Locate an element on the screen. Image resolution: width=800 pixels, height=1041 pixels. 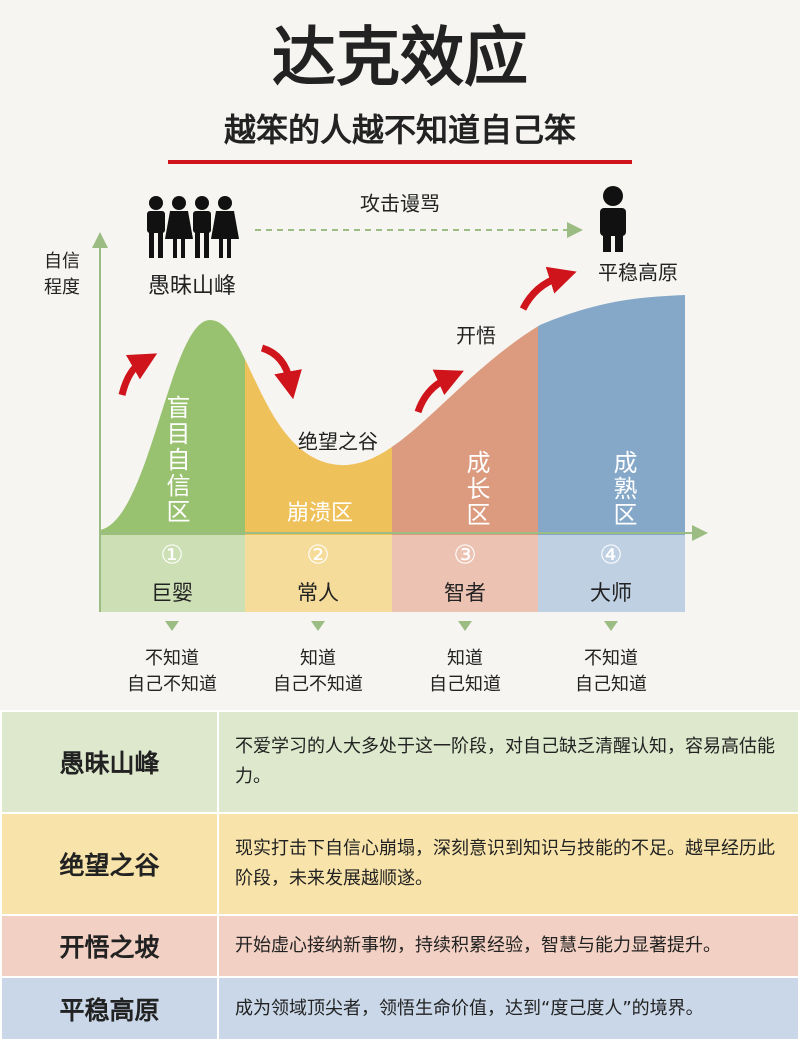
stage-name: 平稳高原 is located at coordinates (109, 1008).